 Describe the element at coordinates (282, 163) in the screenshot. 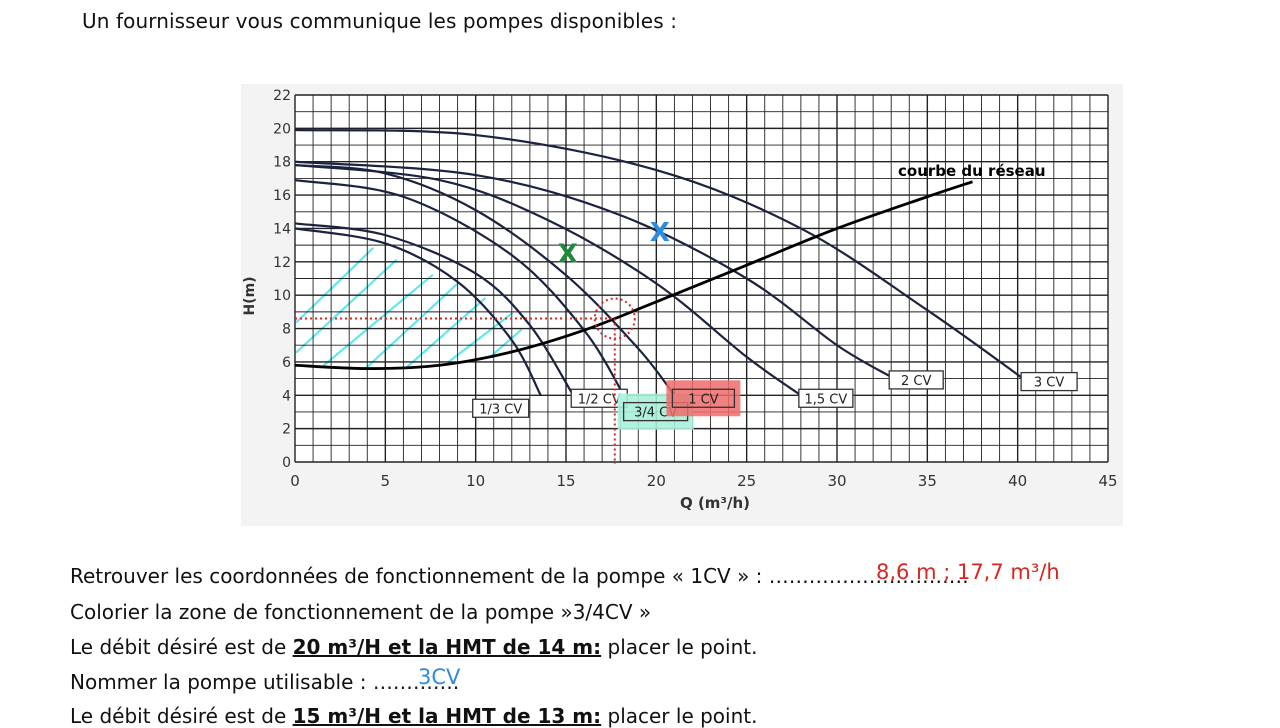

I see `y-tick-label: 18` at that location.